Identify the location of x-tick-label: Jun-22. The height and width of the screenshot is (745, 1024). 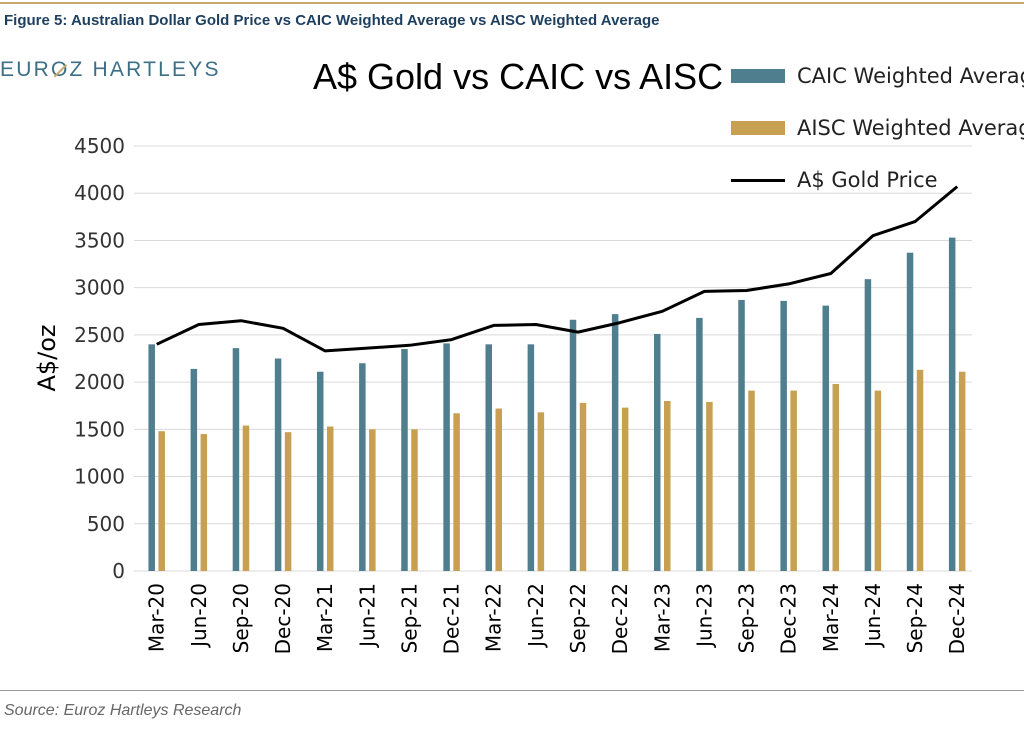
(536, 616).